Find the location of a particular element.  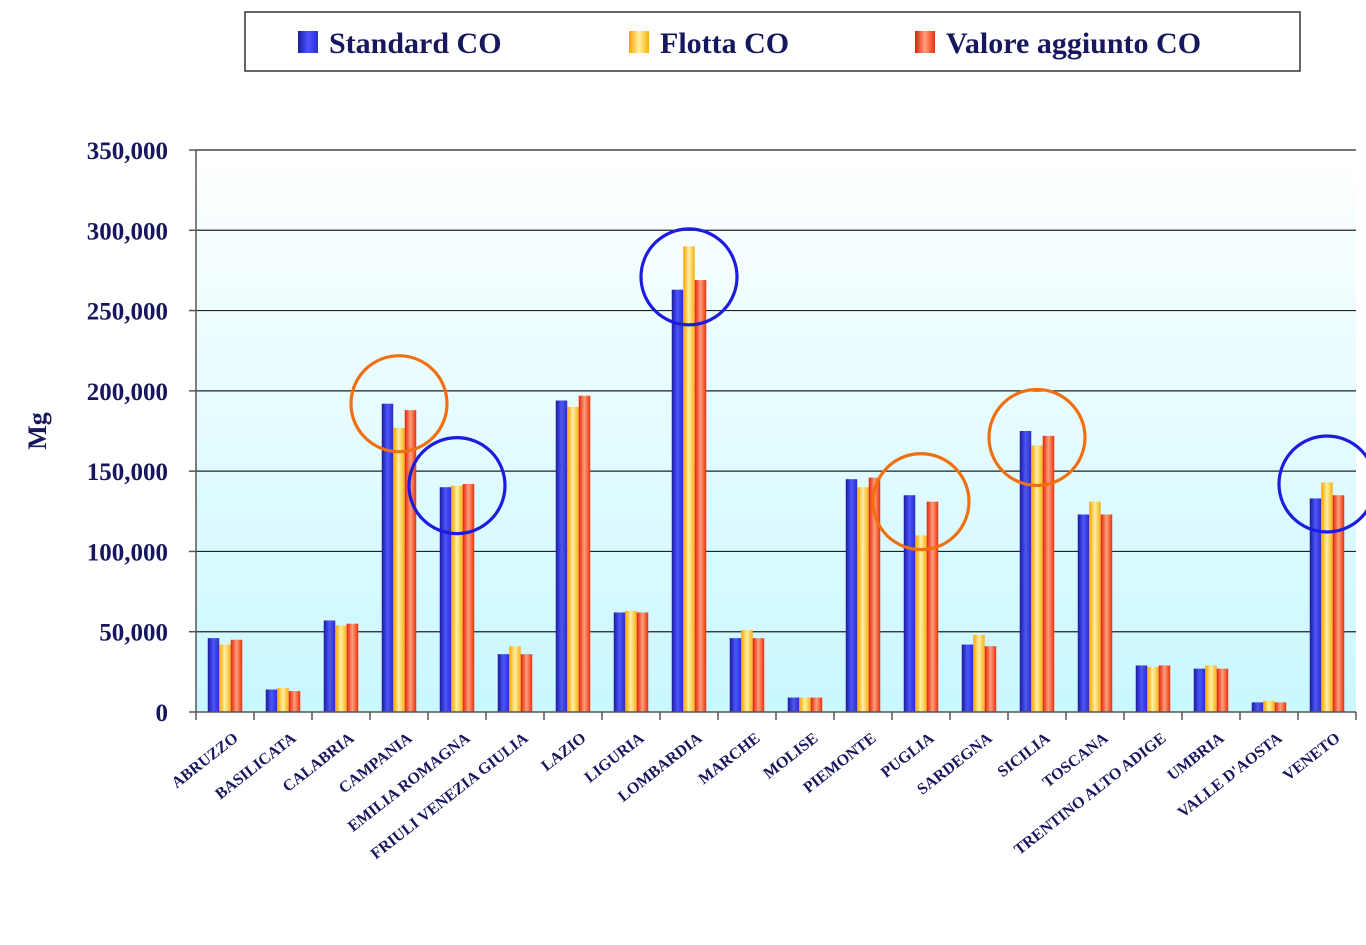

legend: Standard CO Flotta CO Valore aggiunto CO is located at coordinates (772, 41).